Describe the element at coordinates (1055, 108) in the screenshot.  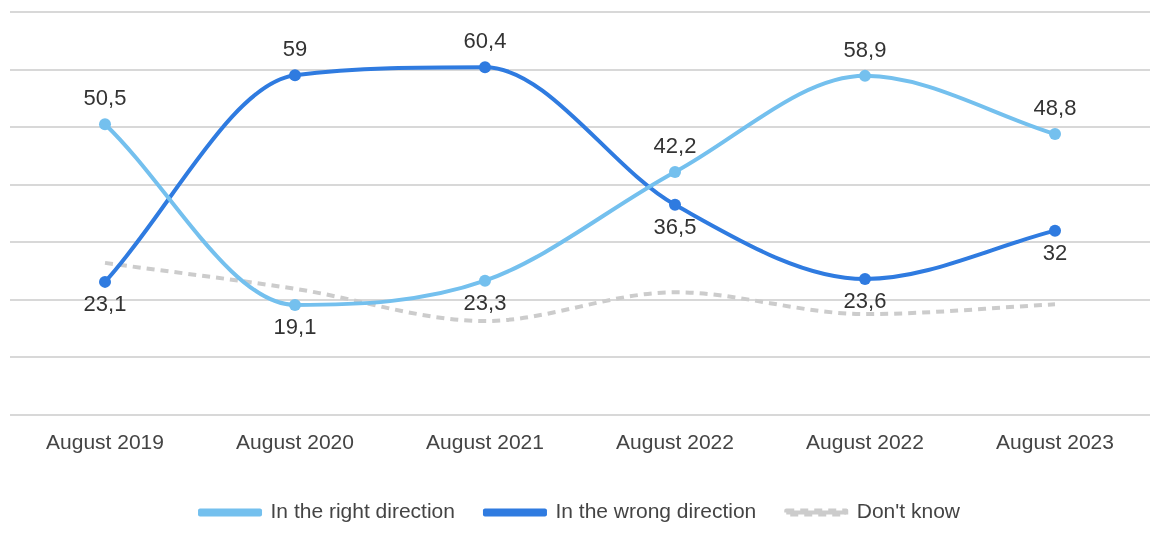
I see `data-label: 48,8` at that location.